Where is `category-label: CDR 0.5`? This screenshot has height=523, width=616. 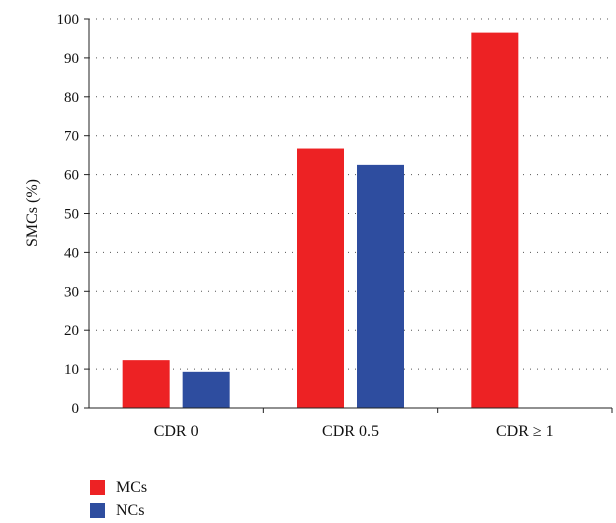
category-label: CDR 0.5 is located at coordinates (350, 431).